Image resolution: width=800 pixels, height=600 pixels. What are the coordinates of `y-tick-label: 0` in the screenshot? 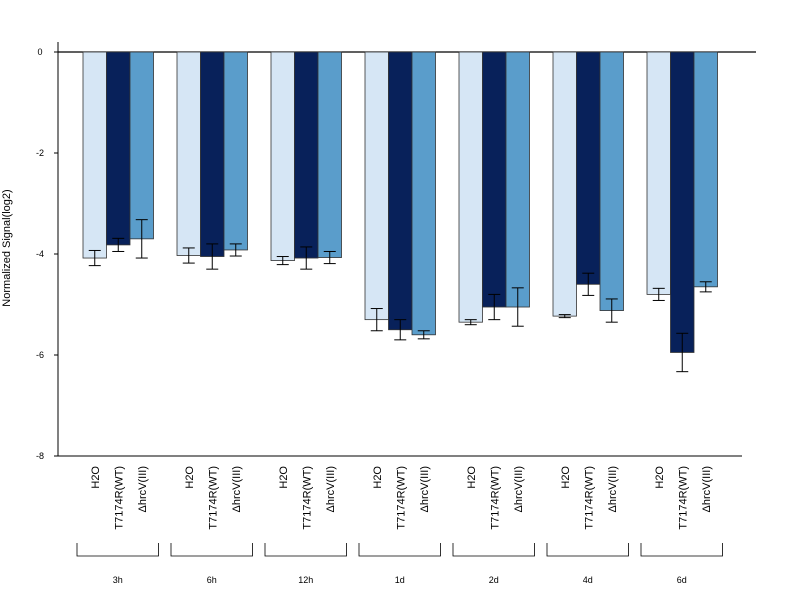 It's located at (39, 52).